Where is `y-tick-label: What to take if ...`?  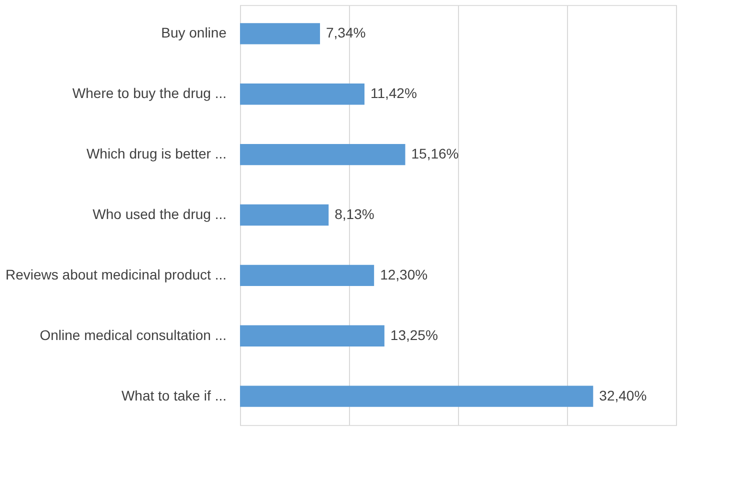
y-tick-label: What to take if ... is located at coordinates (173, 395).